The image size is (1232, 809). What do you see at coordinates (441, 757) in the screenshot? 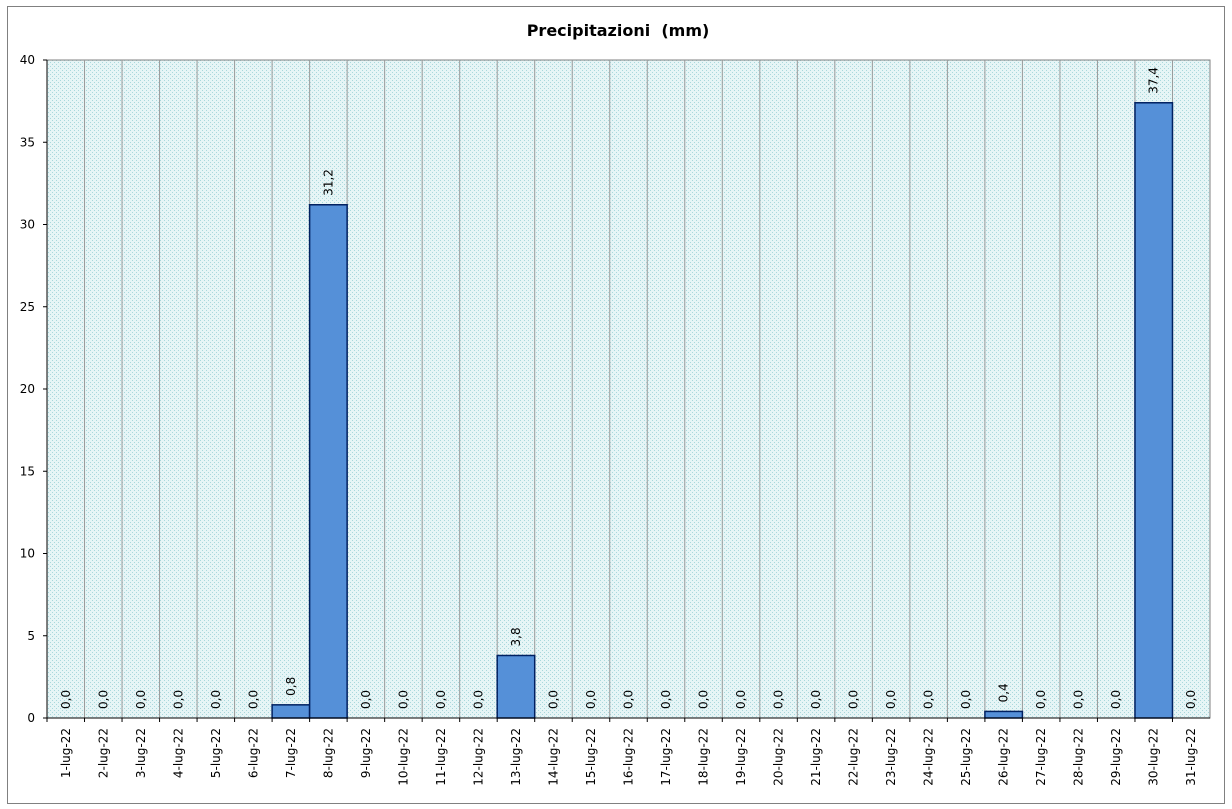
I see `x-tick-label: 11-lug-22` at bounding box center [441, 757].